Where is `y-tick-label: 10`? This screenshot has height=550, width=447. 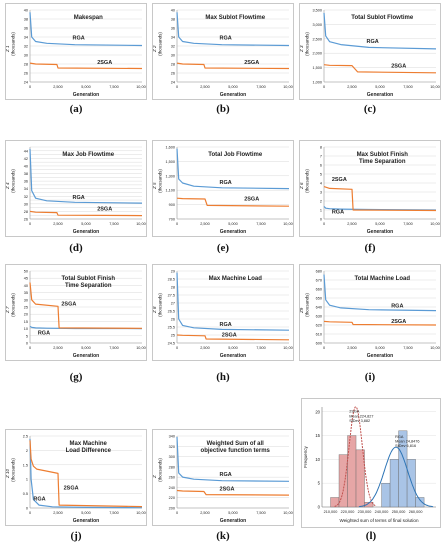
y-tick-label: 10 is located at coordinates (317, 459).